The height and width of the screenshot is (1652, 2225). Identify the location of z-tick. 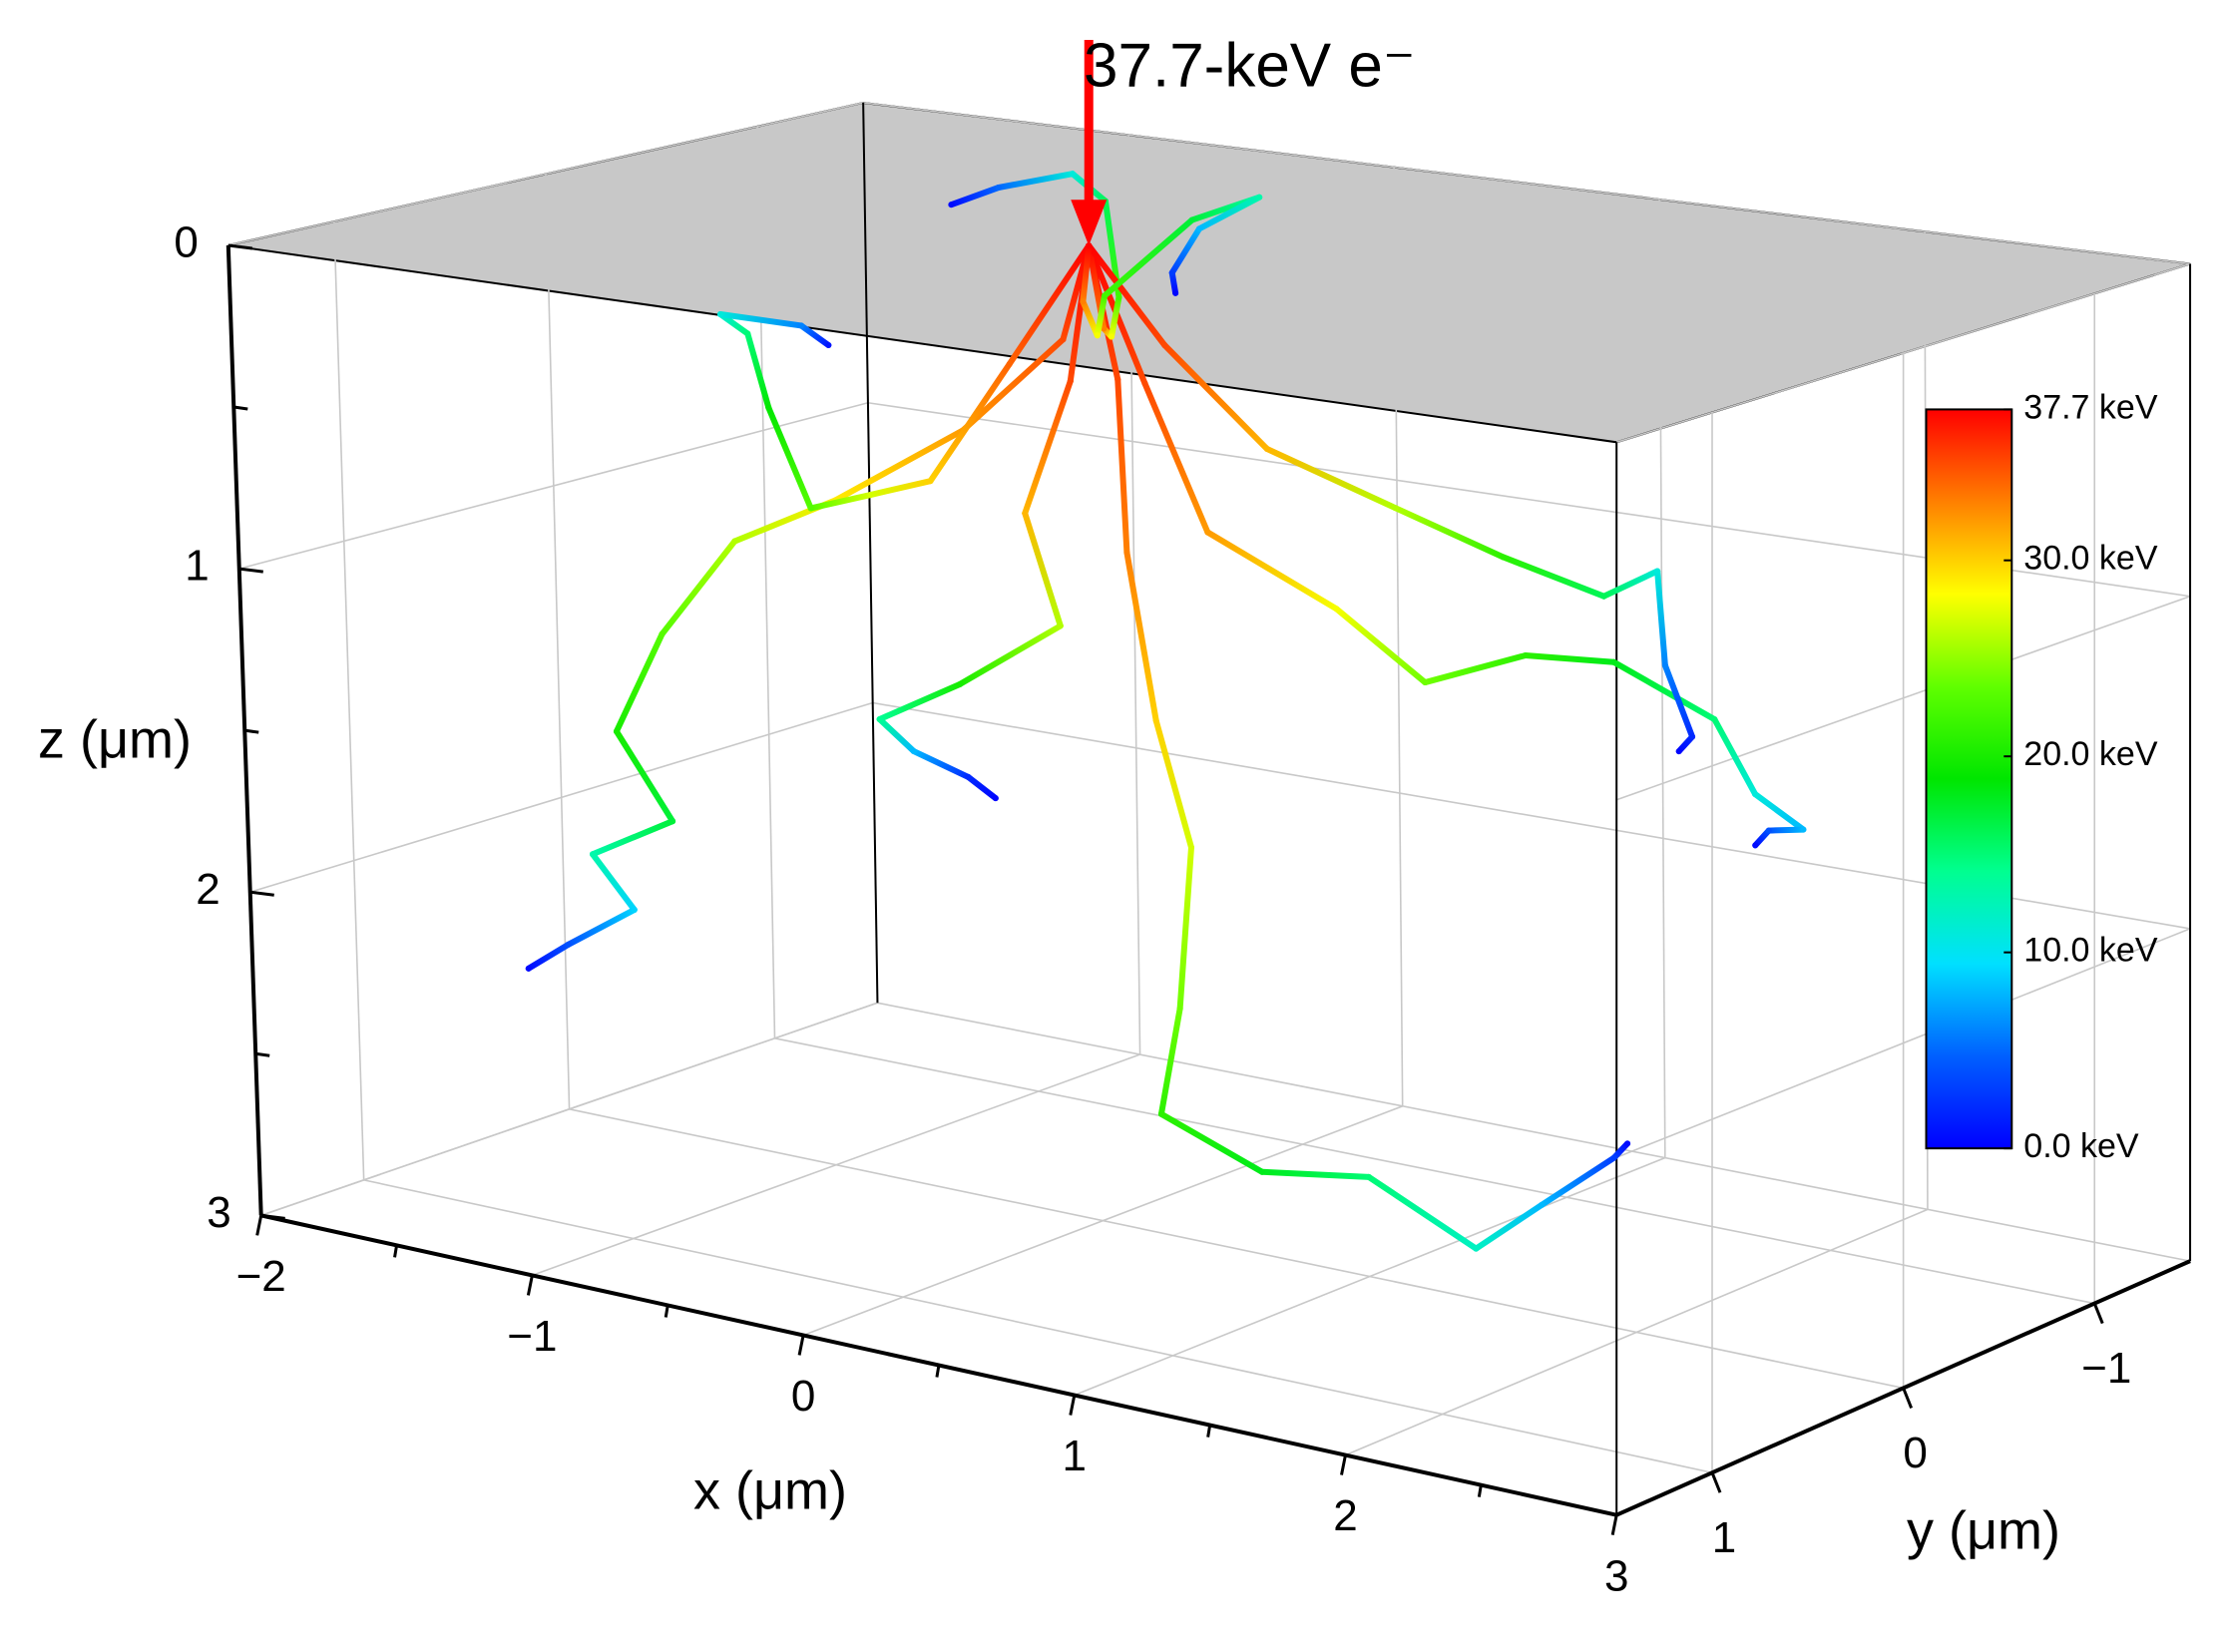
(273, 1216).